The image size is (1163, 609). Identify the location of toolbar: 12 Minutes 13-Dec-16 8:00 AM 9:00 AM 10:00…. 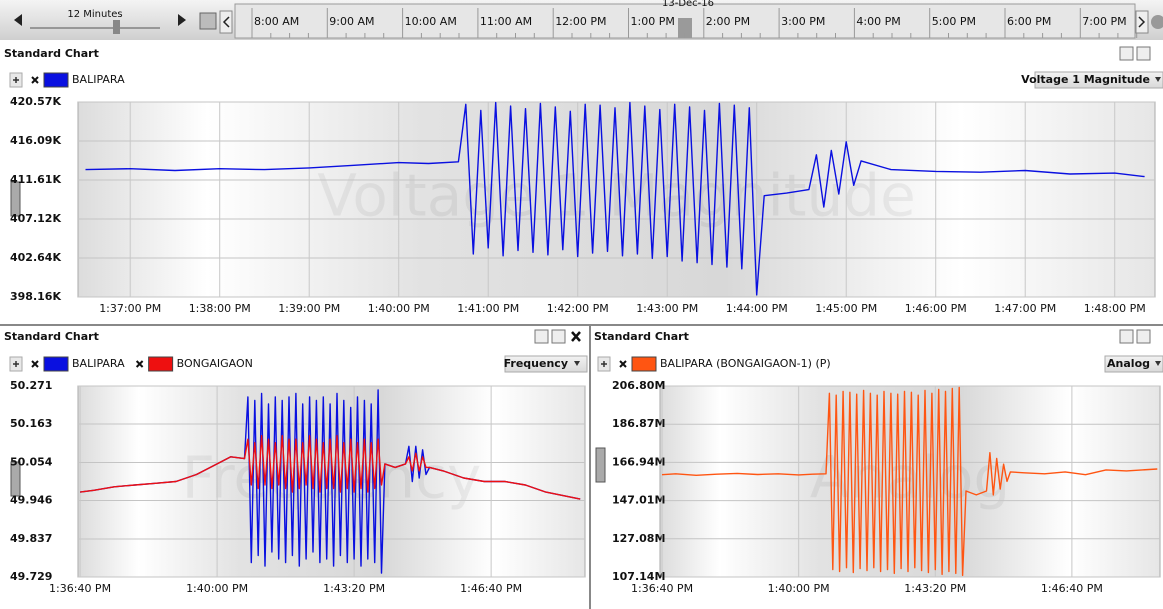
(581, 20).